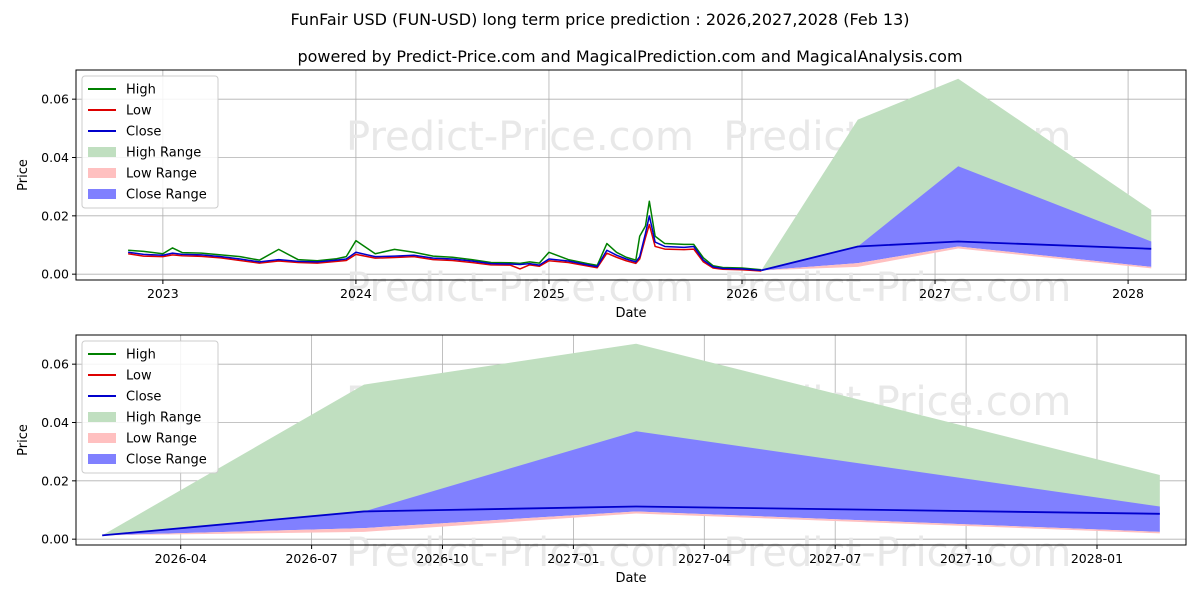 This screenshot has width=1200, height=604. I want to click on x-tick-label: 2023, so click(163, 293).